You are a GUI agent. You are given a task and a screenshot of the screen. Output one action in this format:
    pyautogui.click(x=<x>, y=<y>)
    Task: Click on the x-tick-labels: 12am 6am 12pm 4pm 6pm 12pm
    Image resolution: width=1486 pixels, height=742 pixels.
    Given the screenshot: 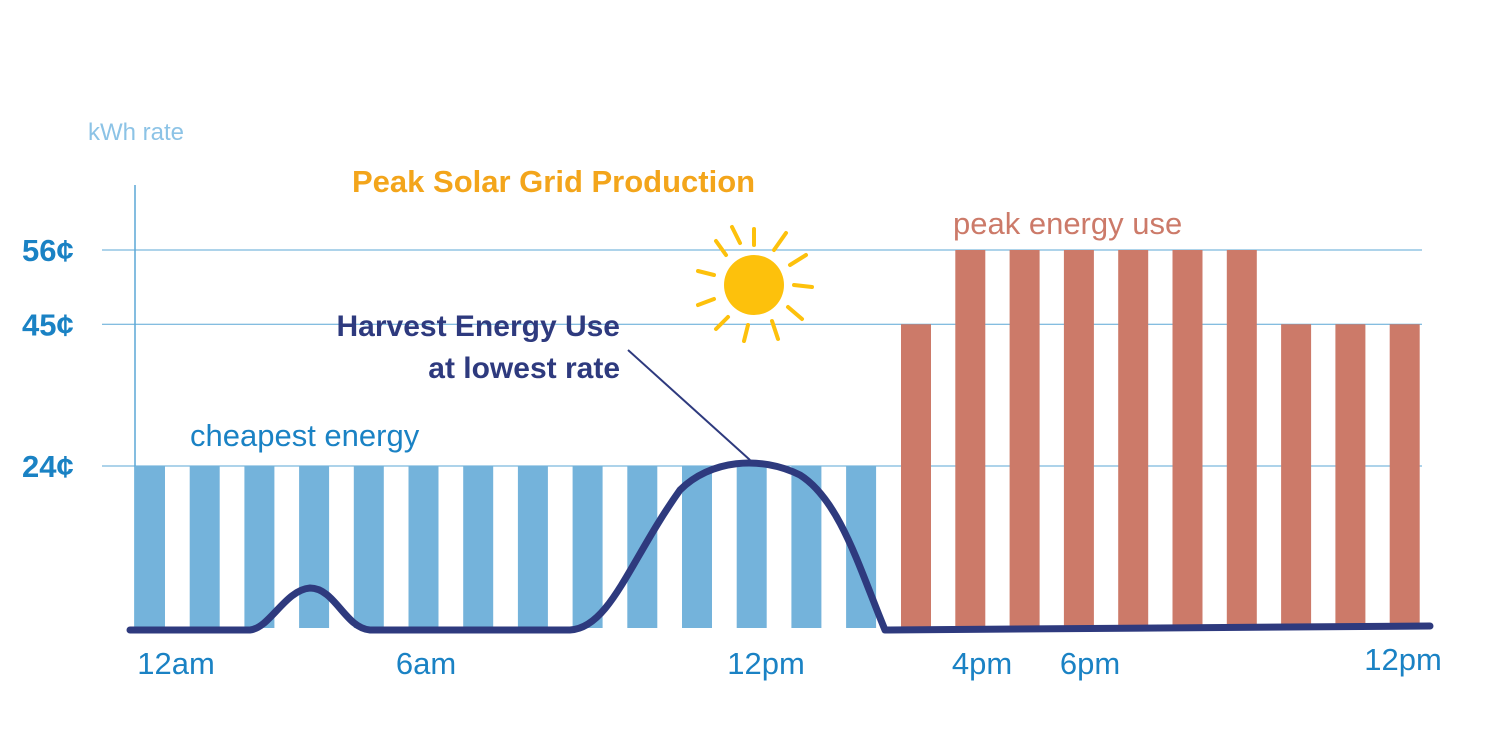 What is the action you would take?
    pyautogui.click(x=789, y=661)
    